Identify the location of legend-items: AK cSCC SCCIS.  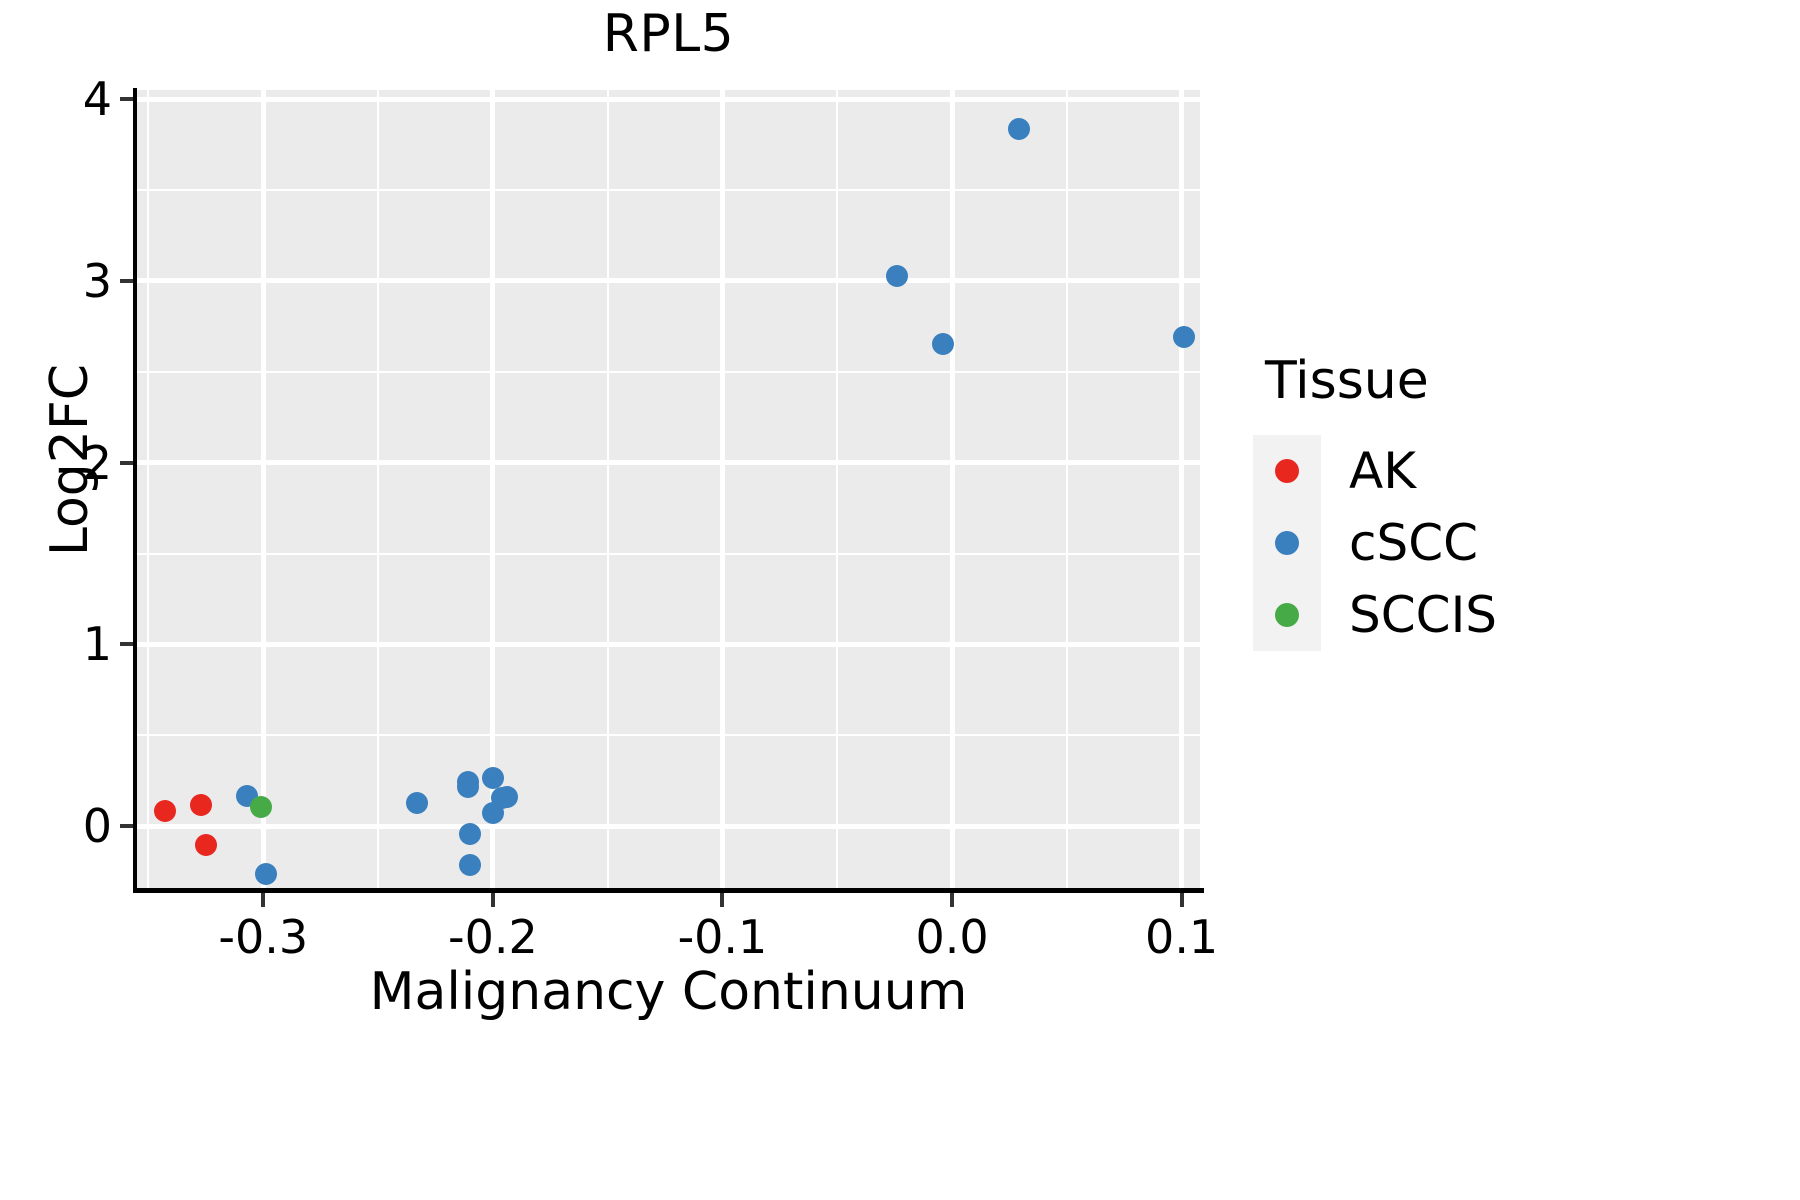
(1513, 543).